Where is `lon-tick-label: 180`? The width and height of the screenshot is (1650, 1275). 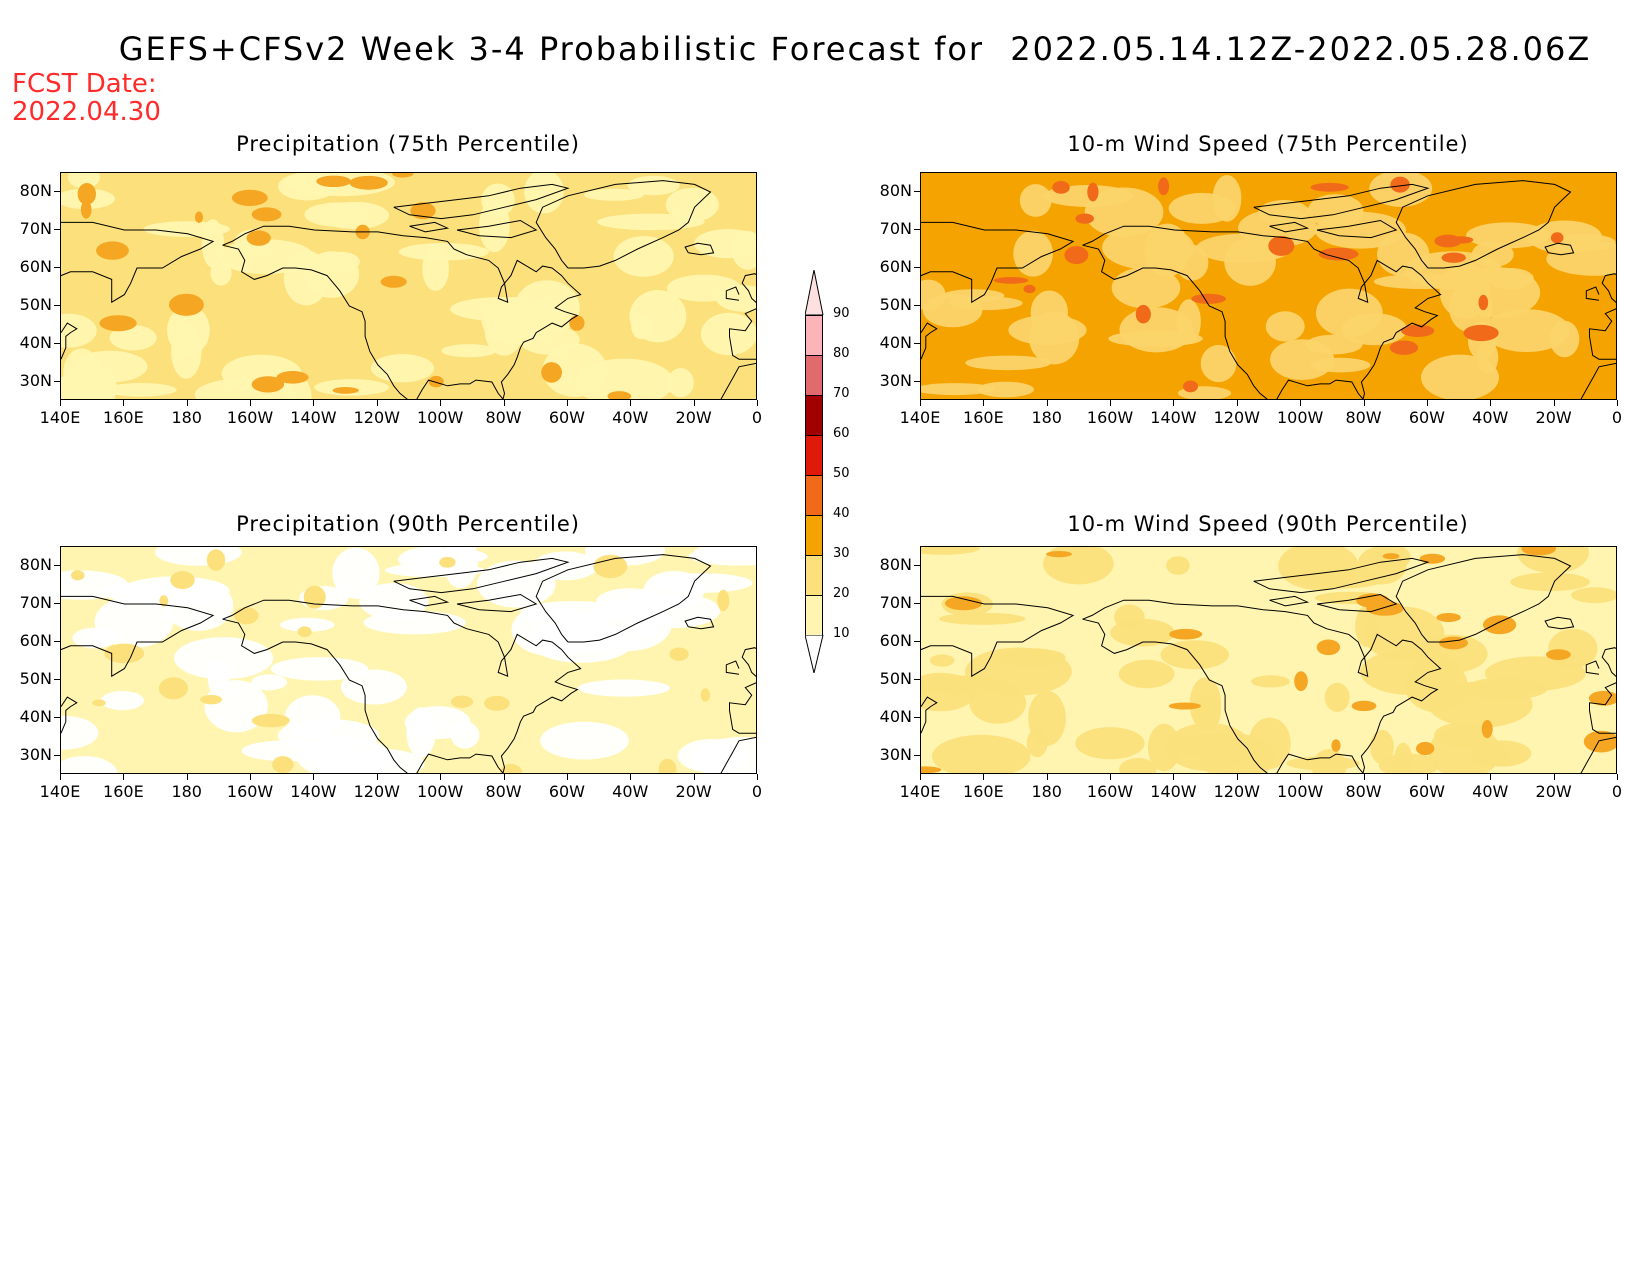 lon-tick-label: 180 is located at coordinates (186, 791).